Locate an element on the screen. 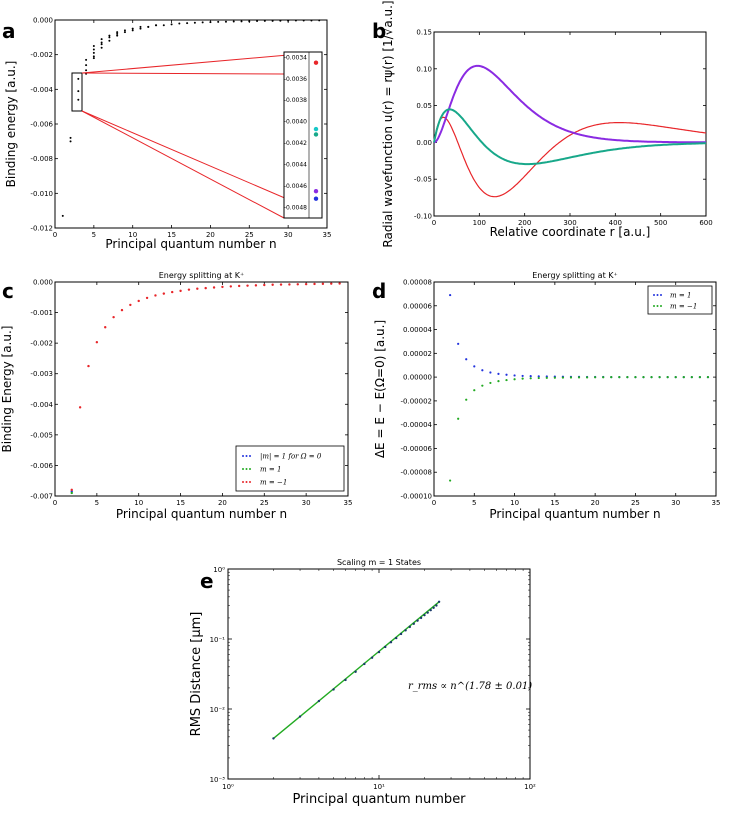 This screenshot has width=731, height=822. inset-y-tick-label: -0.0046 is located at coordinates (295, 186).